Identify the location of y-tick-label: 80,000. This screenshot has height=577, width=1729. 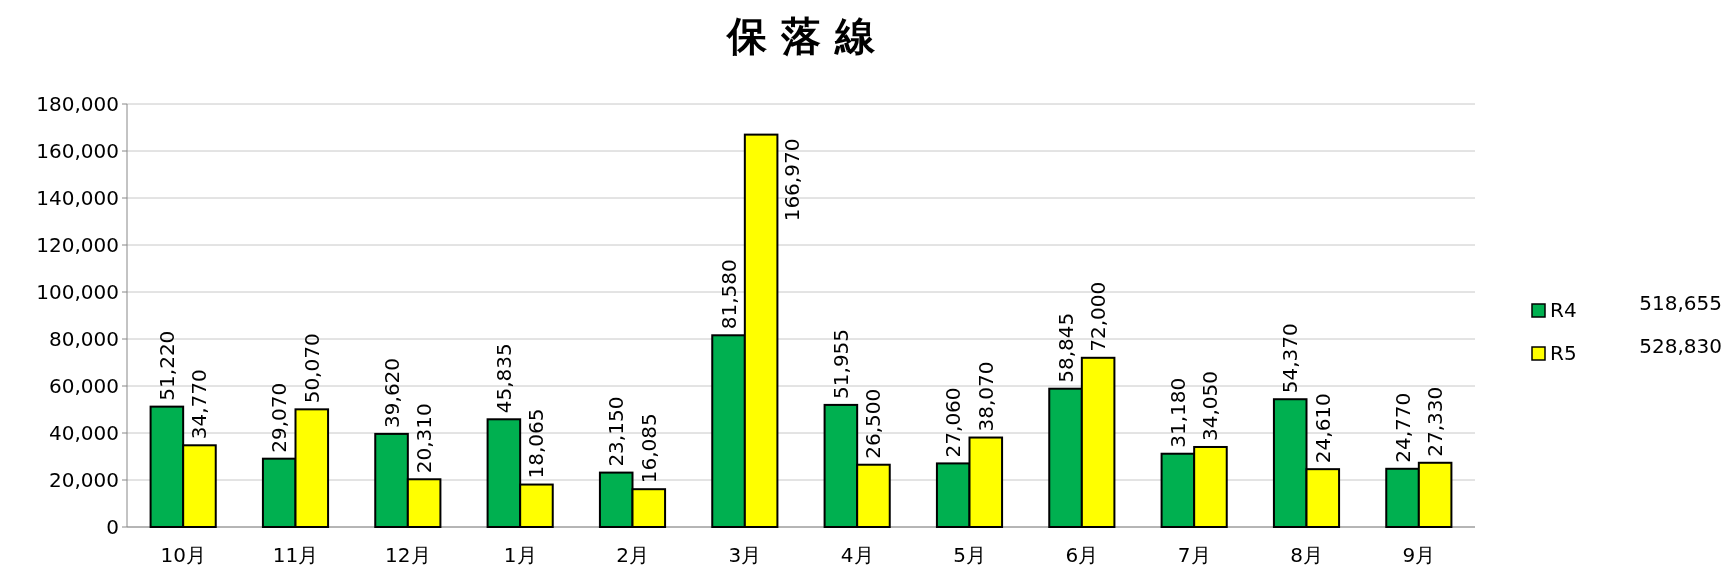
(84, 339).